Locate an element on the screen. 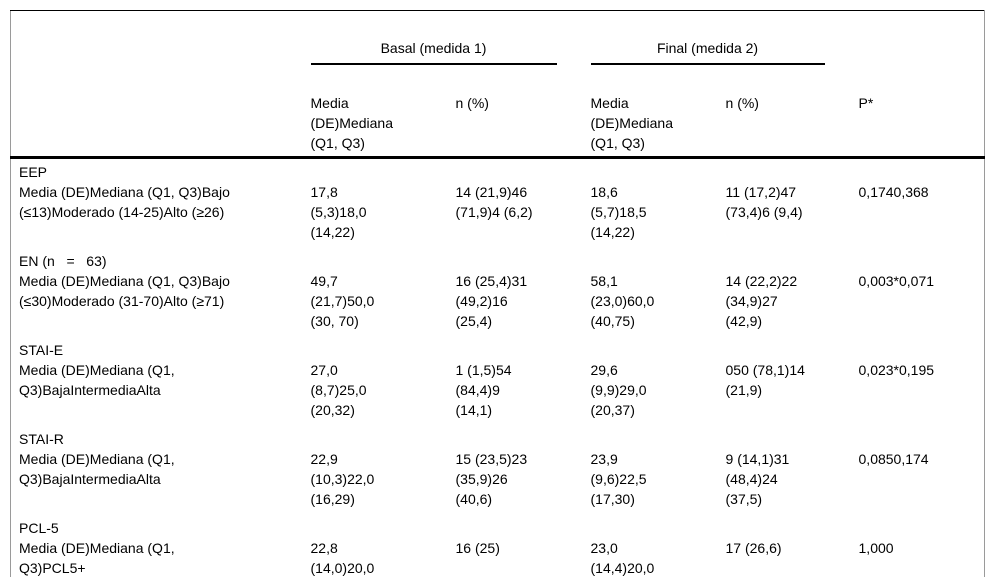 This screenshot has width=992, height=577. cell-basal-n: 16 (25,4)31 (49,2)16 (25,4) is located at coordinates (491, 301).